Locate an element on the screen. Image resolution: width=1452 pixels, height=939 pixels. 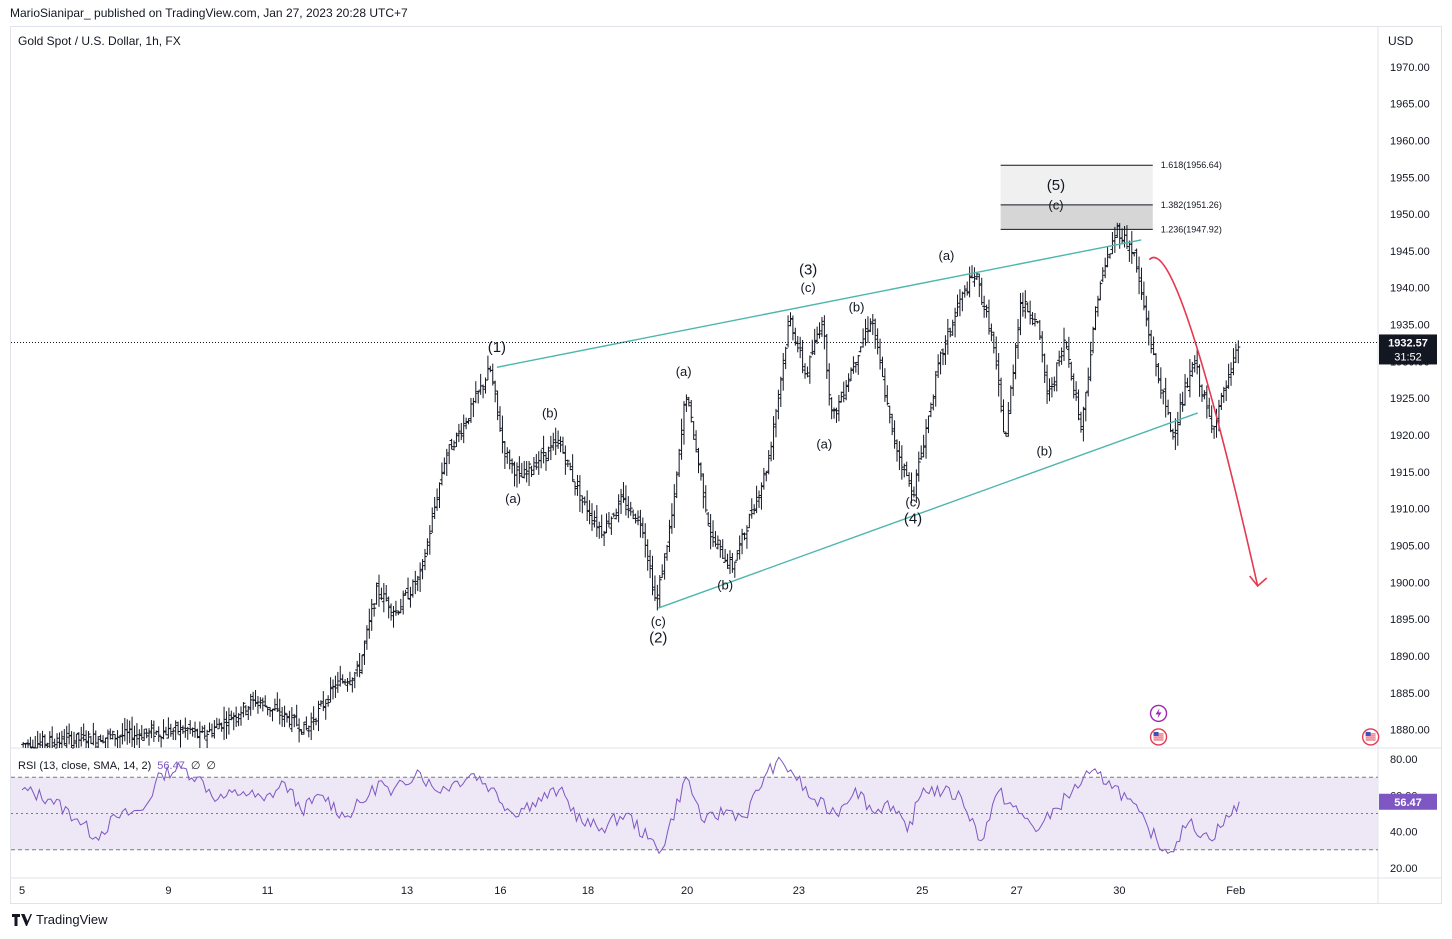
time-axis: 5 9 11 13 16 18 20 23 25 27 30 Feb is located at coordinates (632, 891).